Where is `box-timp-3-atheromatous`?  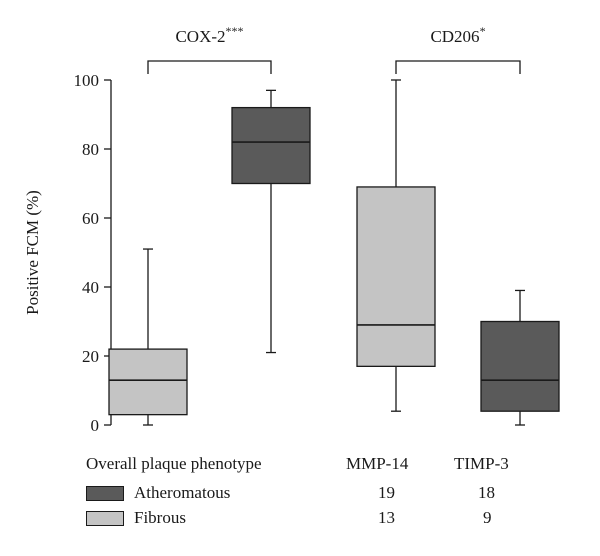 box-timp-3-atheromatous is located at coordinates (520, 357).